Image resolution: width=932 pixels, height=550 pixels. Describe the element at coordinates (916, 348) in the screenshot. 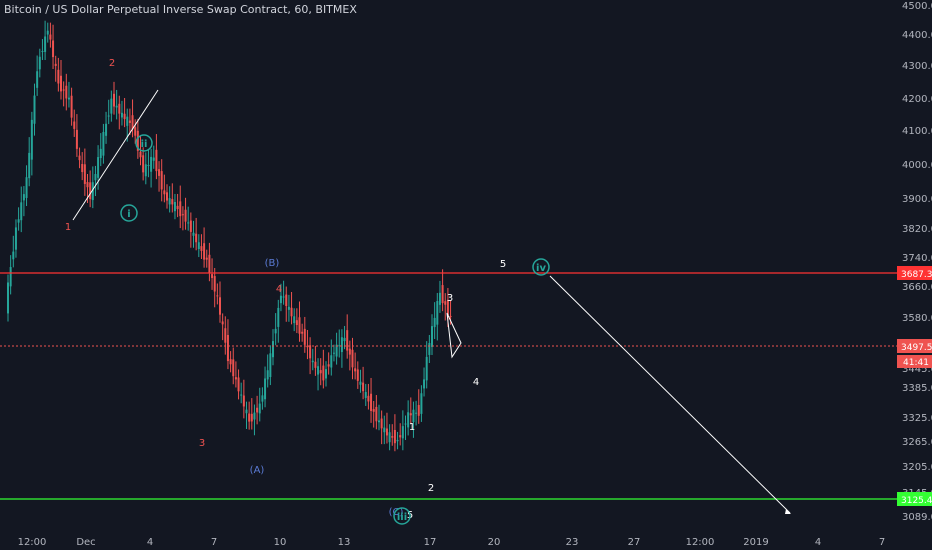

I see `price-label-text: 3497.5` at that location.